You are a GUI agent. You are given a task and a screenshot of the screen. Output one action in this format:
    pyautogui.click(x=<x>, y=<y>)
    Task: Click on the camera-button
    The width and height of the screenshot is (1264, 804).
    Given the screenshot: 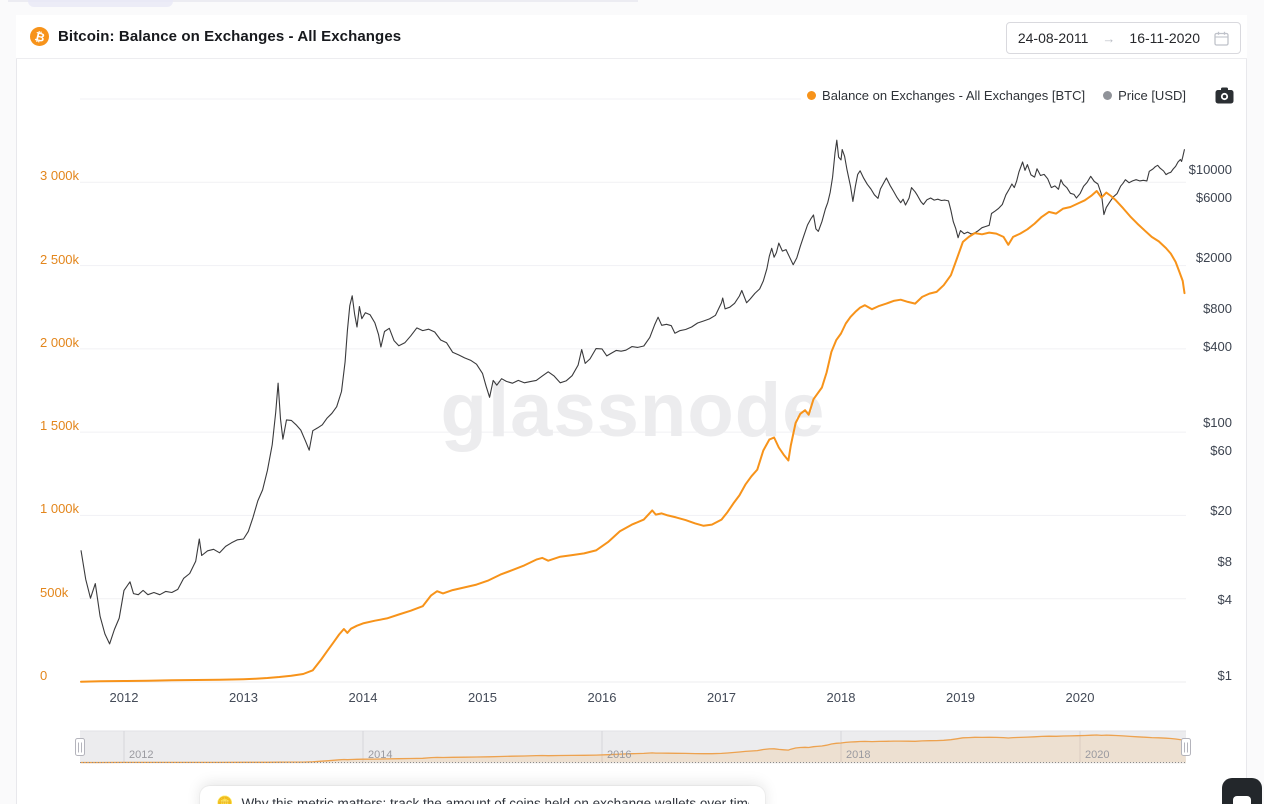 What is the action you would take?
    pyautogui.click(x=1224, y=95)
    